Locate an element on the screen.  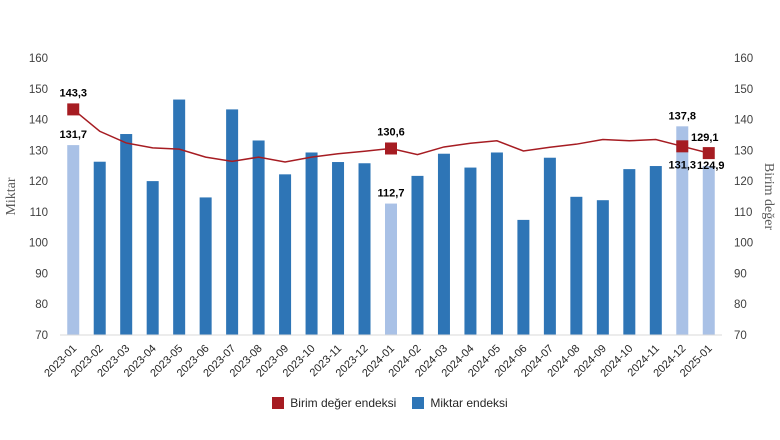
legend-label-quantity: Miktar endeksi is located at coordinates (469, 403).